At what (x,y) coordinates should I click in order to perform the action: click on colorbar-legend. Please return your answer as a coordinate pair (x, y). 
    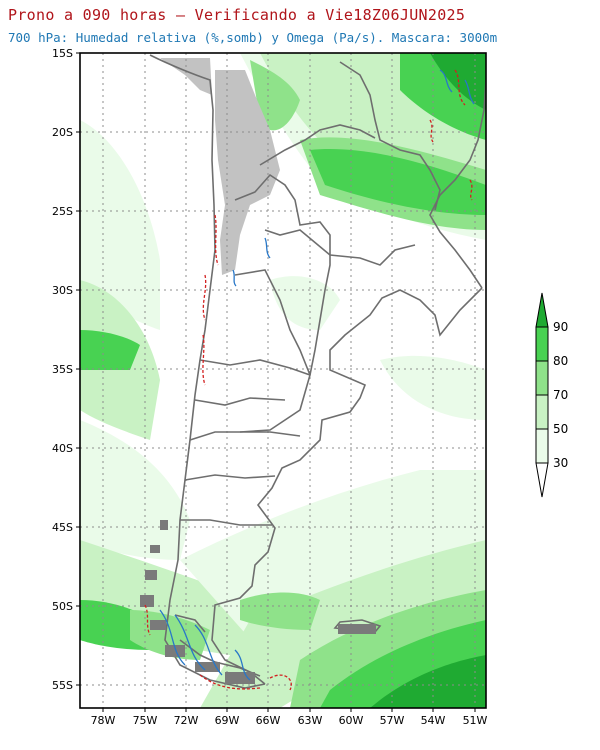
    Looking at the image, I should click on (542, 395).